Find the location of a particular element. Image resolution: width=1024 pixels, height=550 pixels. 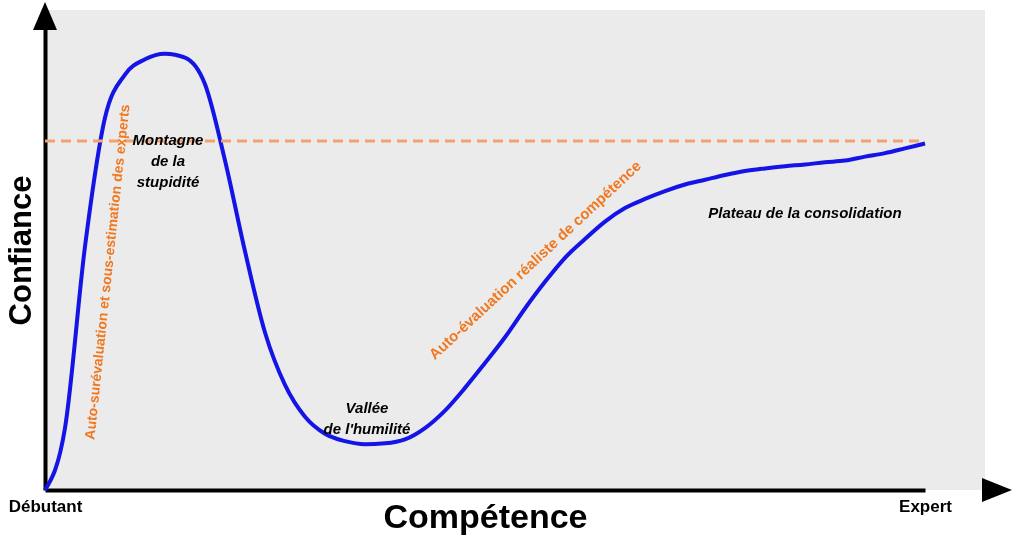

annotation: Plateau de la consolidation is located at coordinates (805, 212).